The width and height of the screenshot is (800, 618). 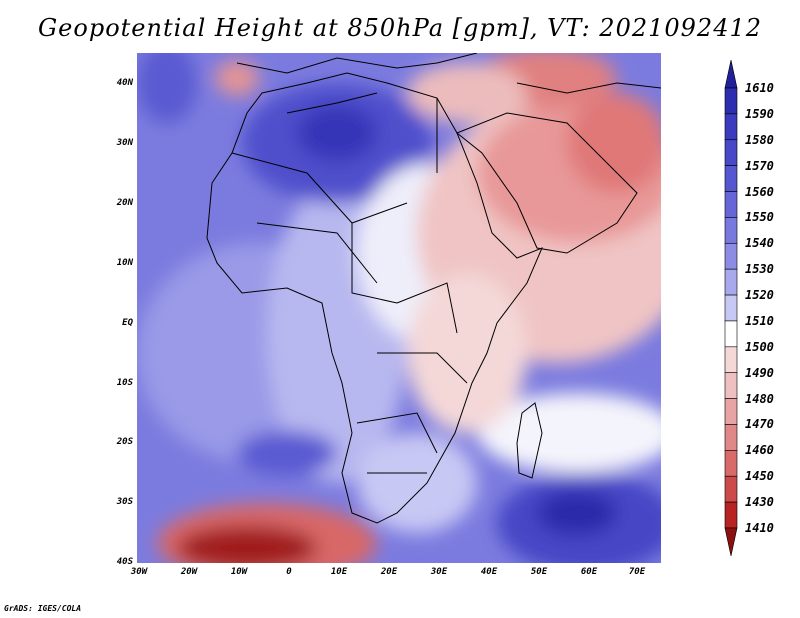 I want to click on lon-label-20w: 20W, so click(x=189, y=572).